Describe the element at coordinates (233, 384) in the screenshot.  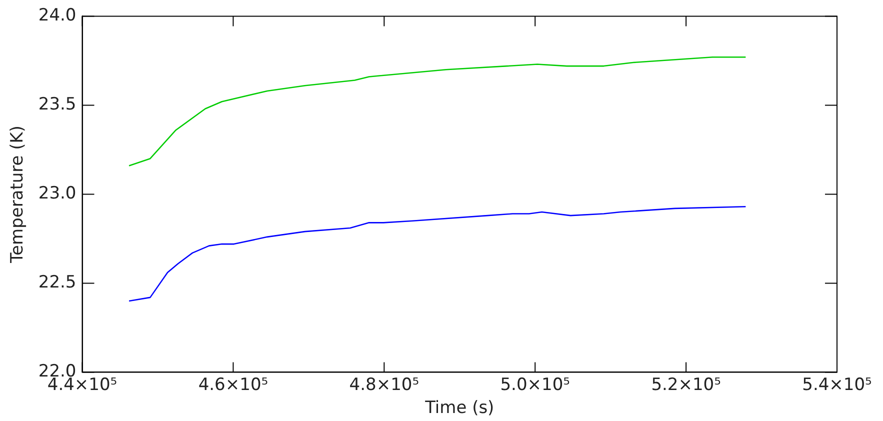
I see `x-tick-label: 4.6×10⁵` at that location.